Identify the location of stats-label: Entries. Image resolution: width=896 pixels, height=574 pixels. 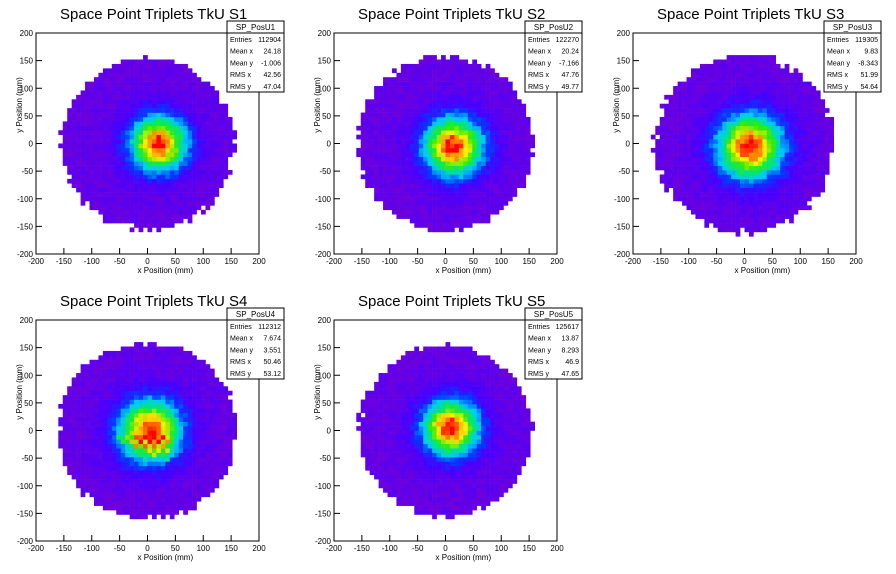
(838, 40).